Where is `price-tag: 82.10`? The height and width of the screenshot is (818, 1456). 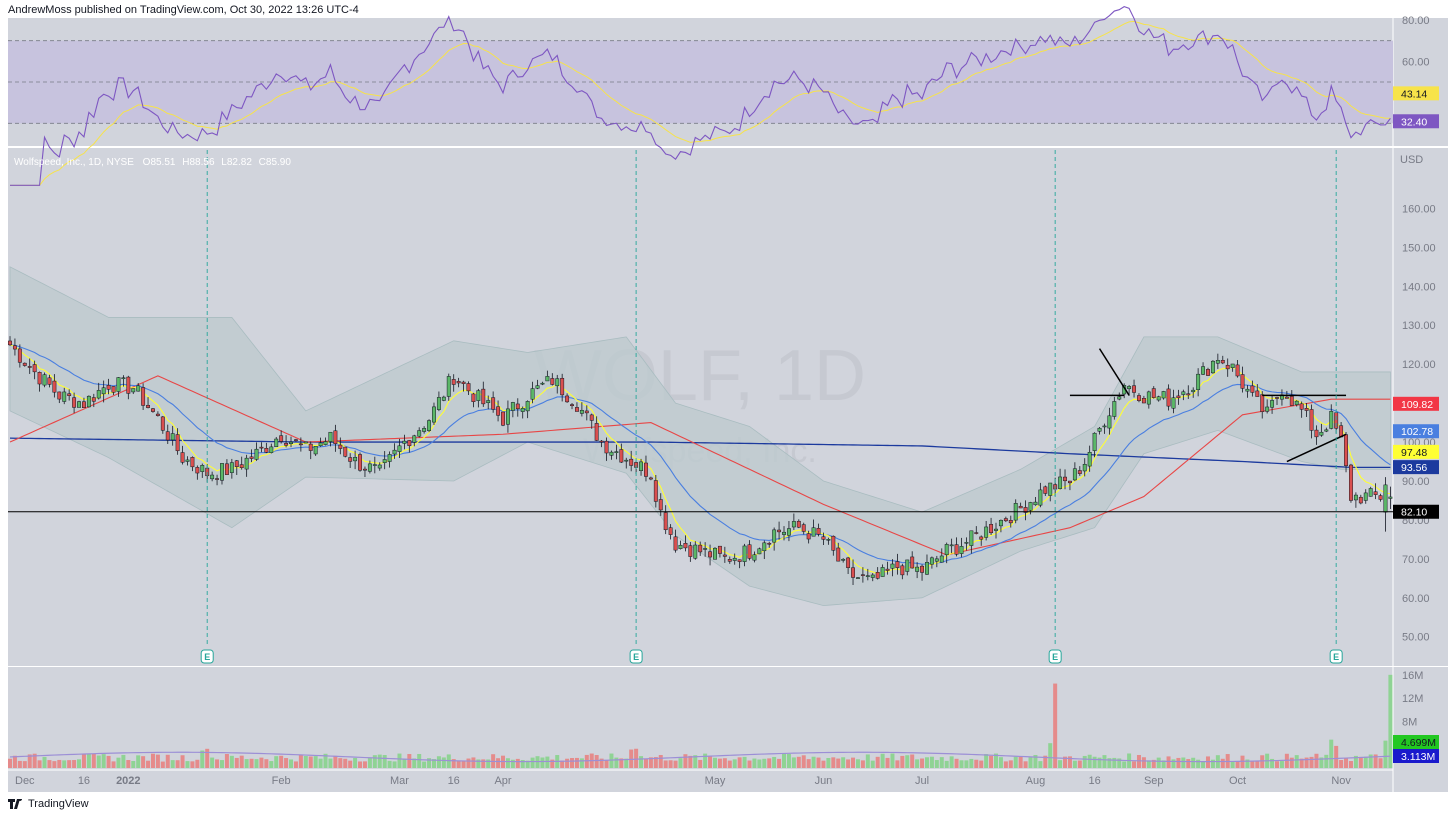
price-tag: 82.10 is located at coordinates (1414, 513).